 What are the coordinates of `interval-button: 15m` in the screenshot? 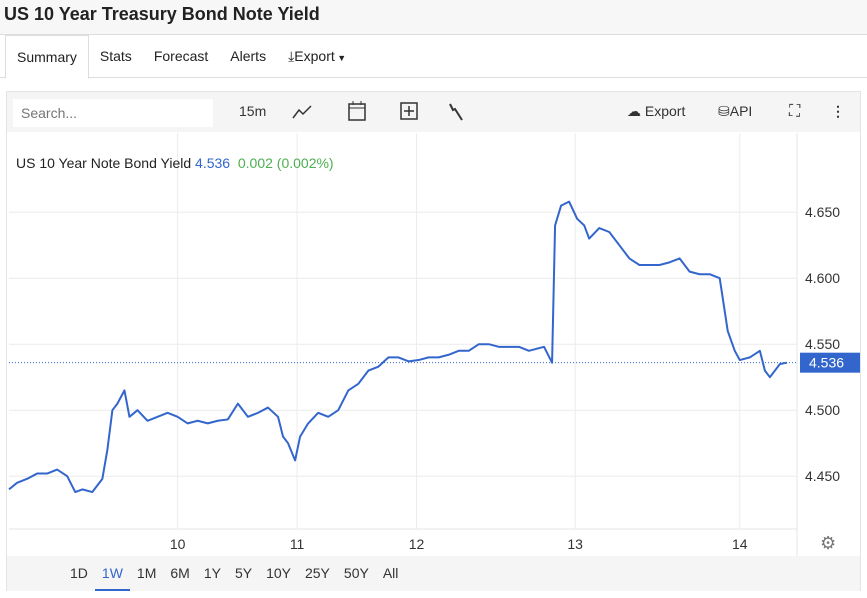 It's located at (253, 111).